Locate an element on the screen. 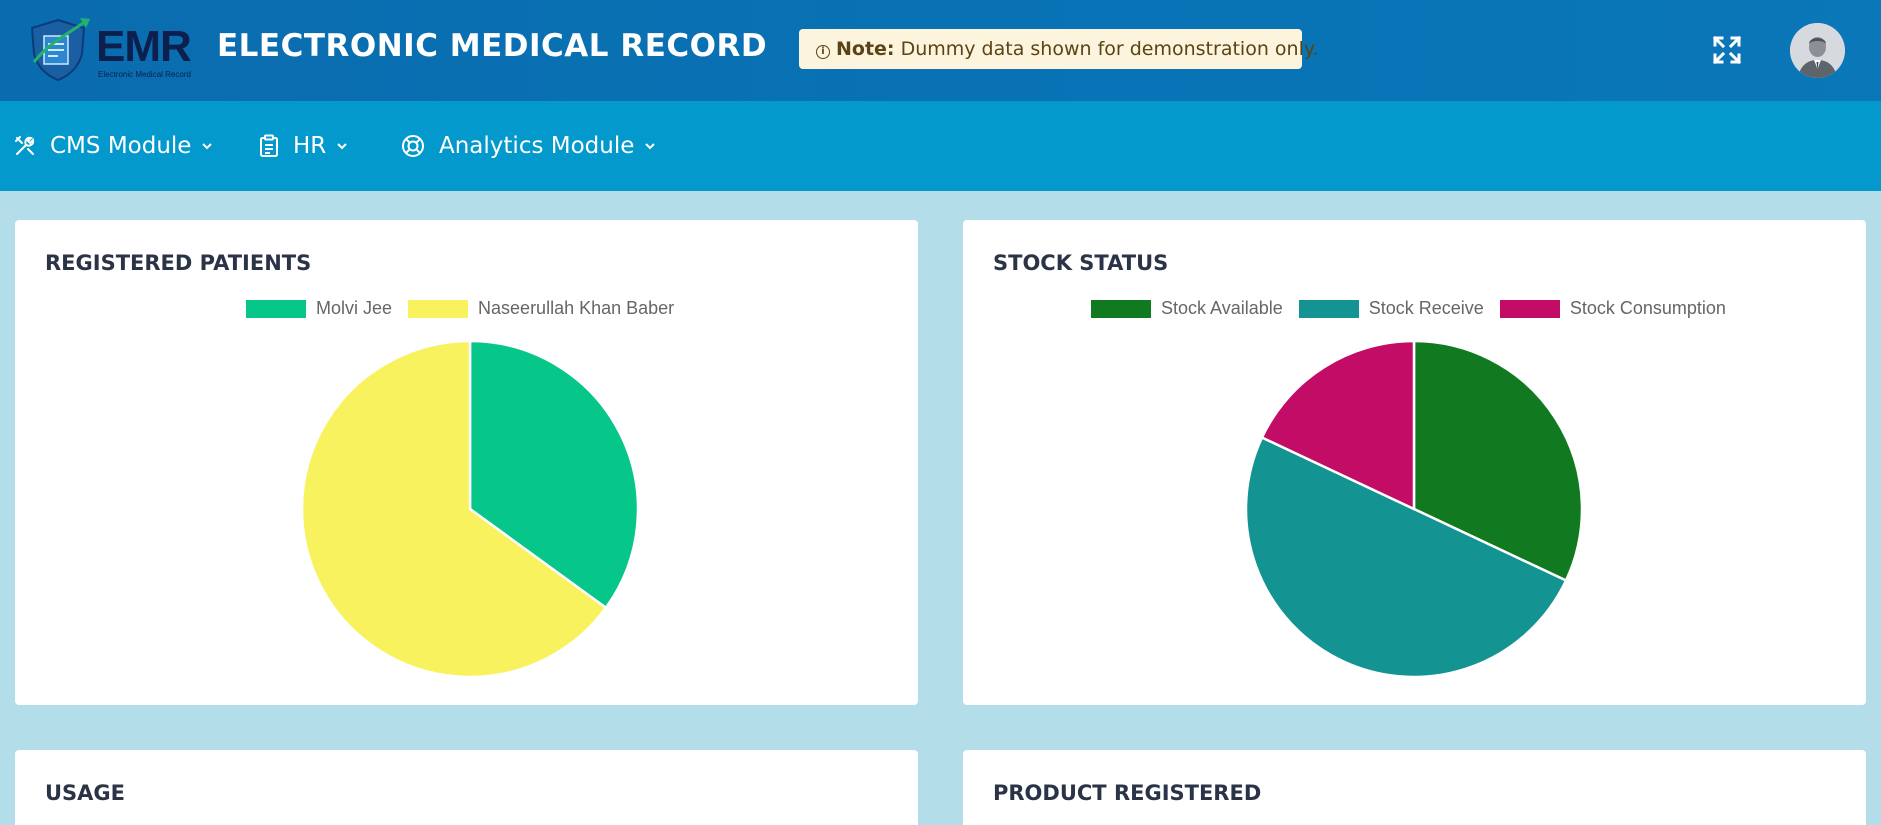  clipboard-icon is located at coordinates (269, 145).